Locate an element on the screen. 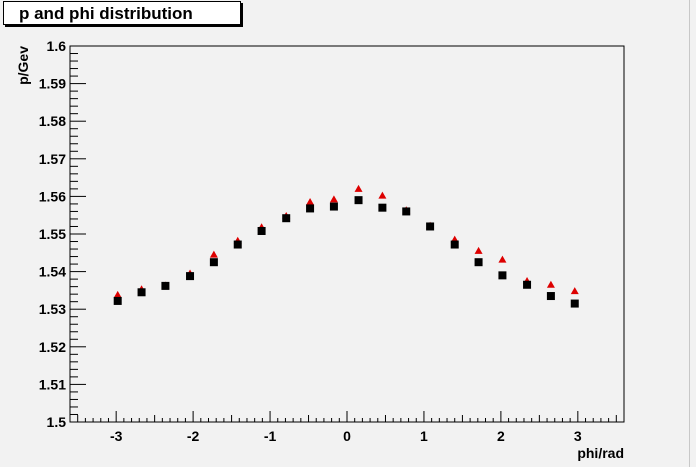 This screenshot has height=467, width=696. x-tick-label: -3 is located at coordinates (116, 436).